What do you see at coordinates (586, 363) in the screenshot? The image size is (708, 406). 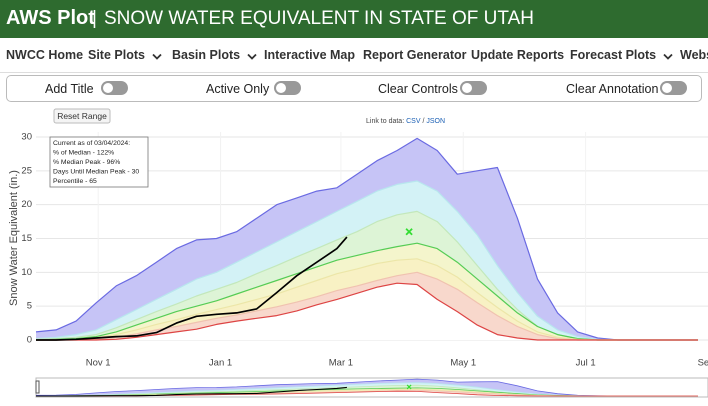 I see `x-tick-label: Jul 1` at bounding box center [586, 363].